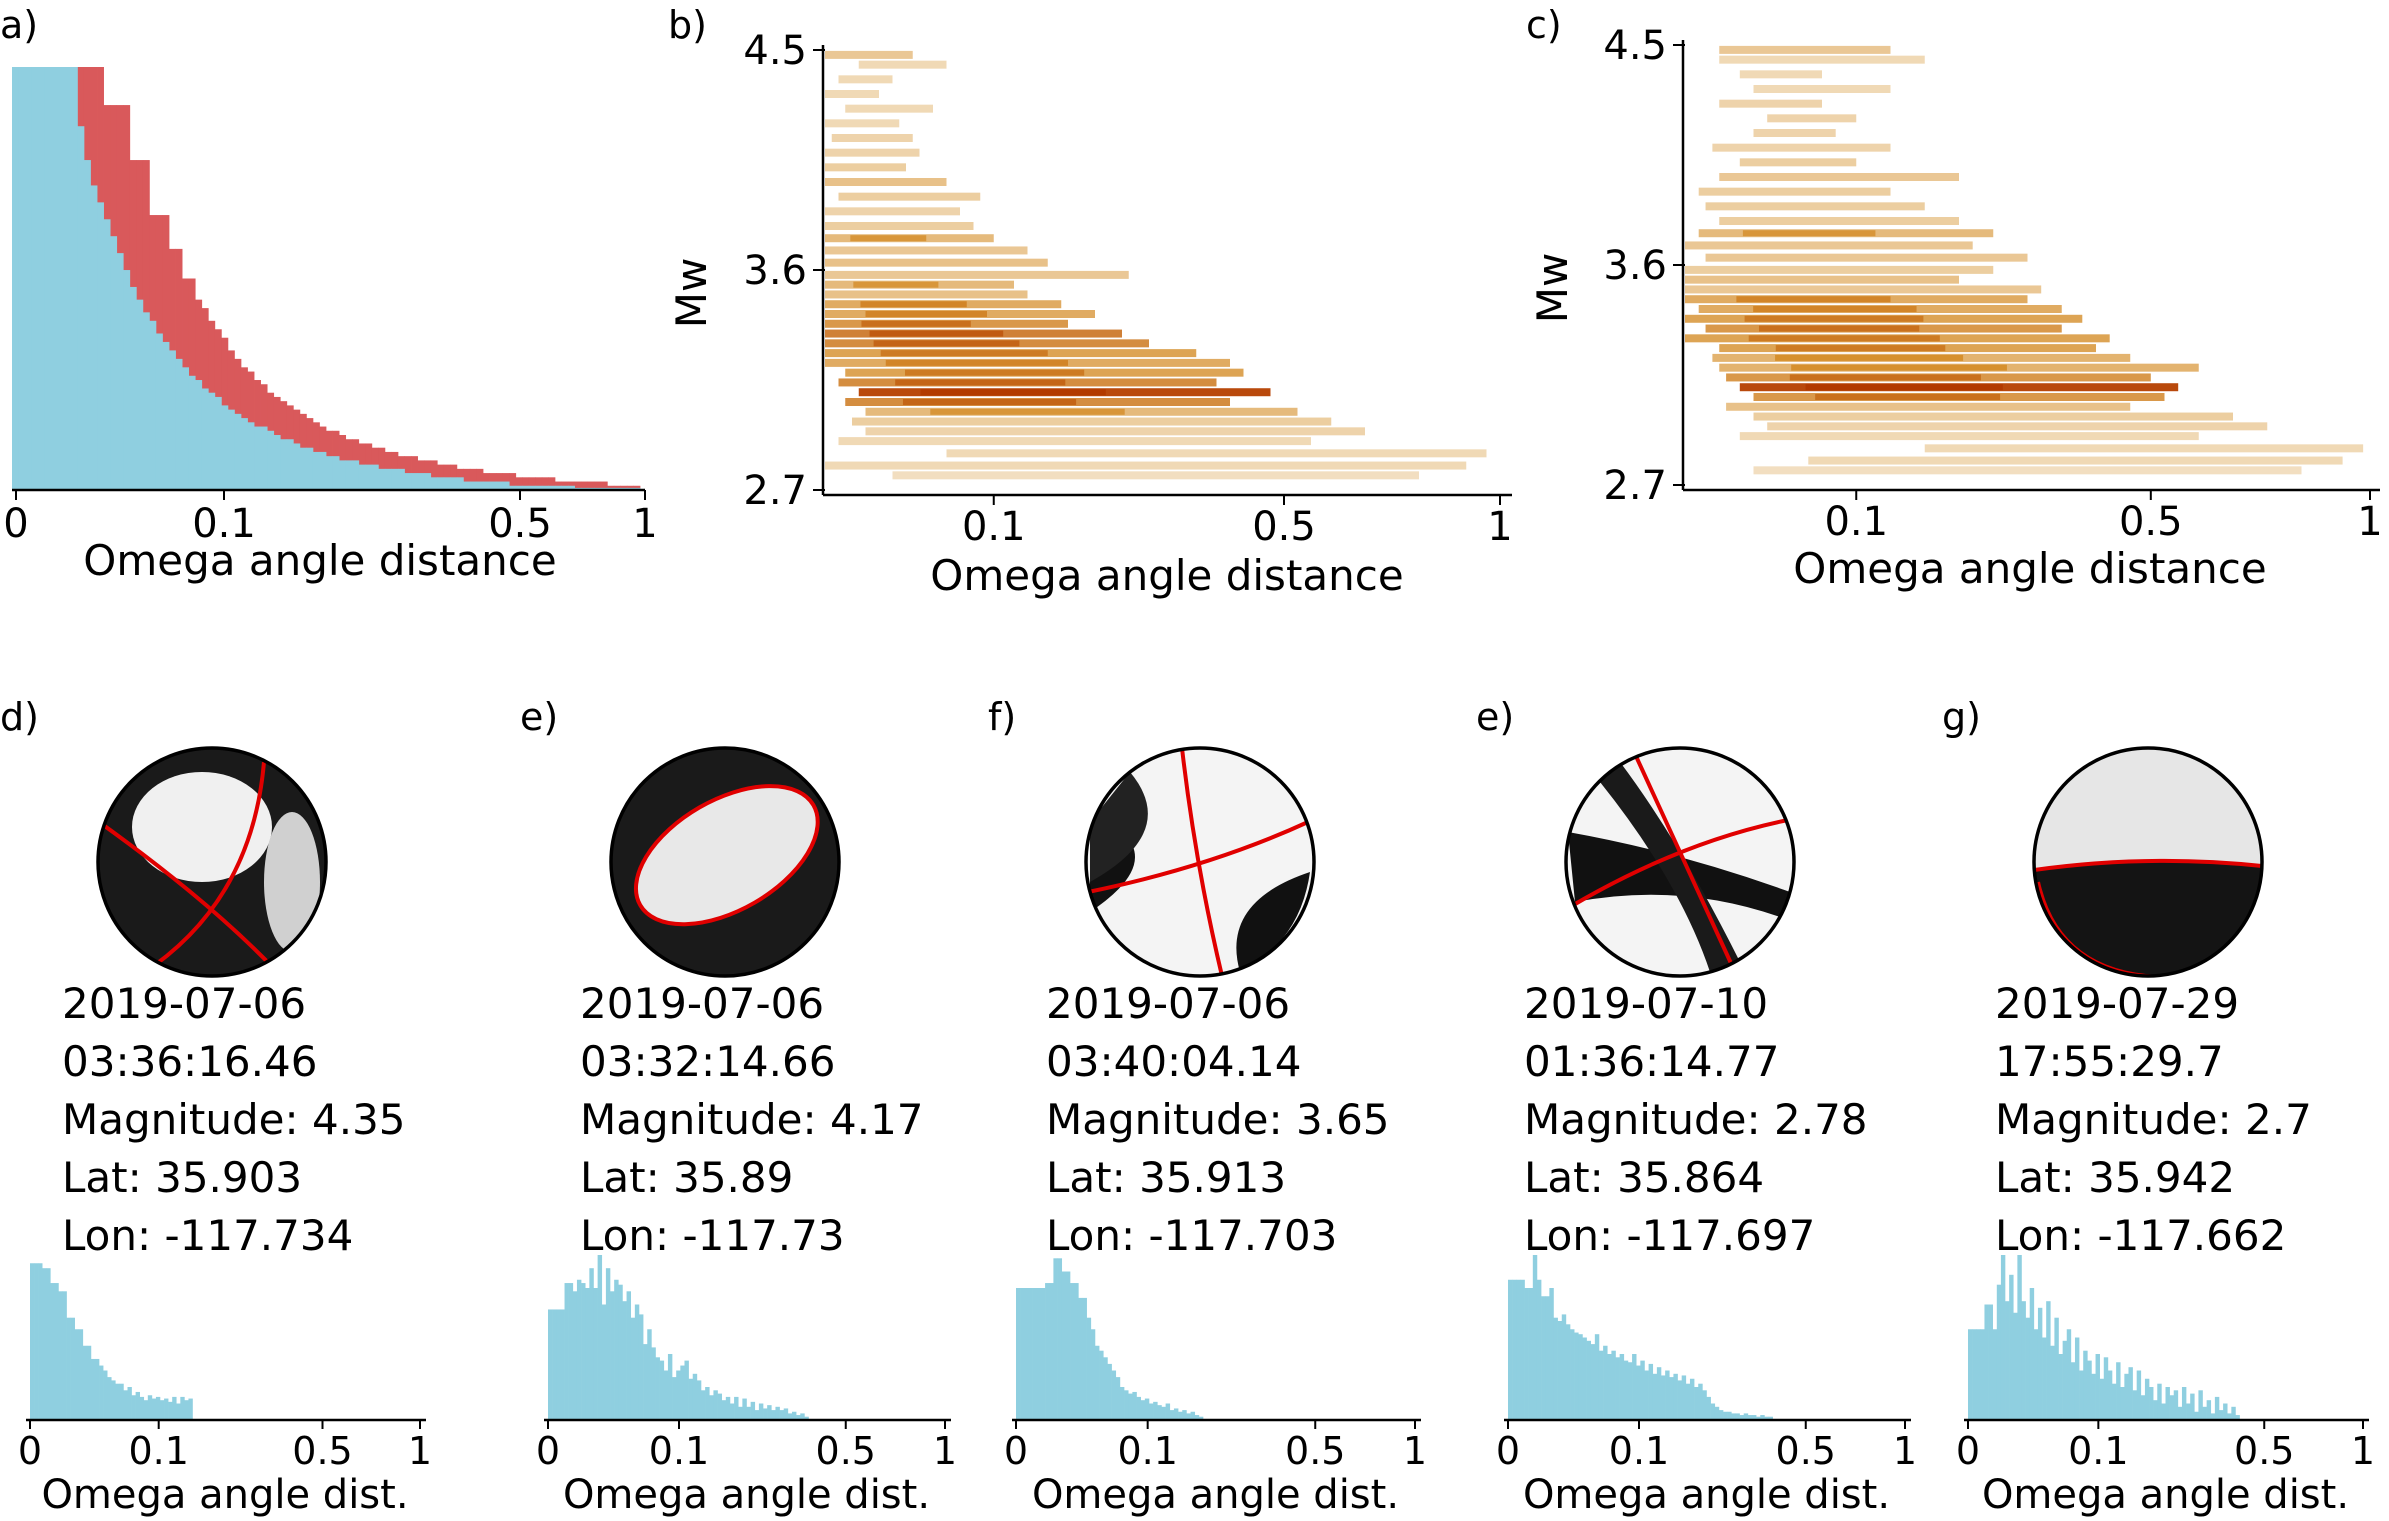 The height and width of the screenshot is (1521, 2389). Describe the element at coordinates (234, 1119) in the screenshot. I see `event-magnitude: Magnitude: 4.35` at that location.